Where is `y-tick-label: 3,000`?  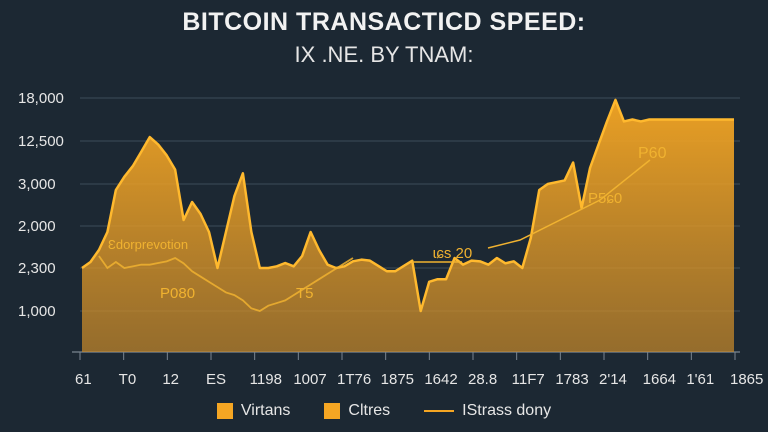
y-tick-label: 3,000 is located at coordinates (37, 184).